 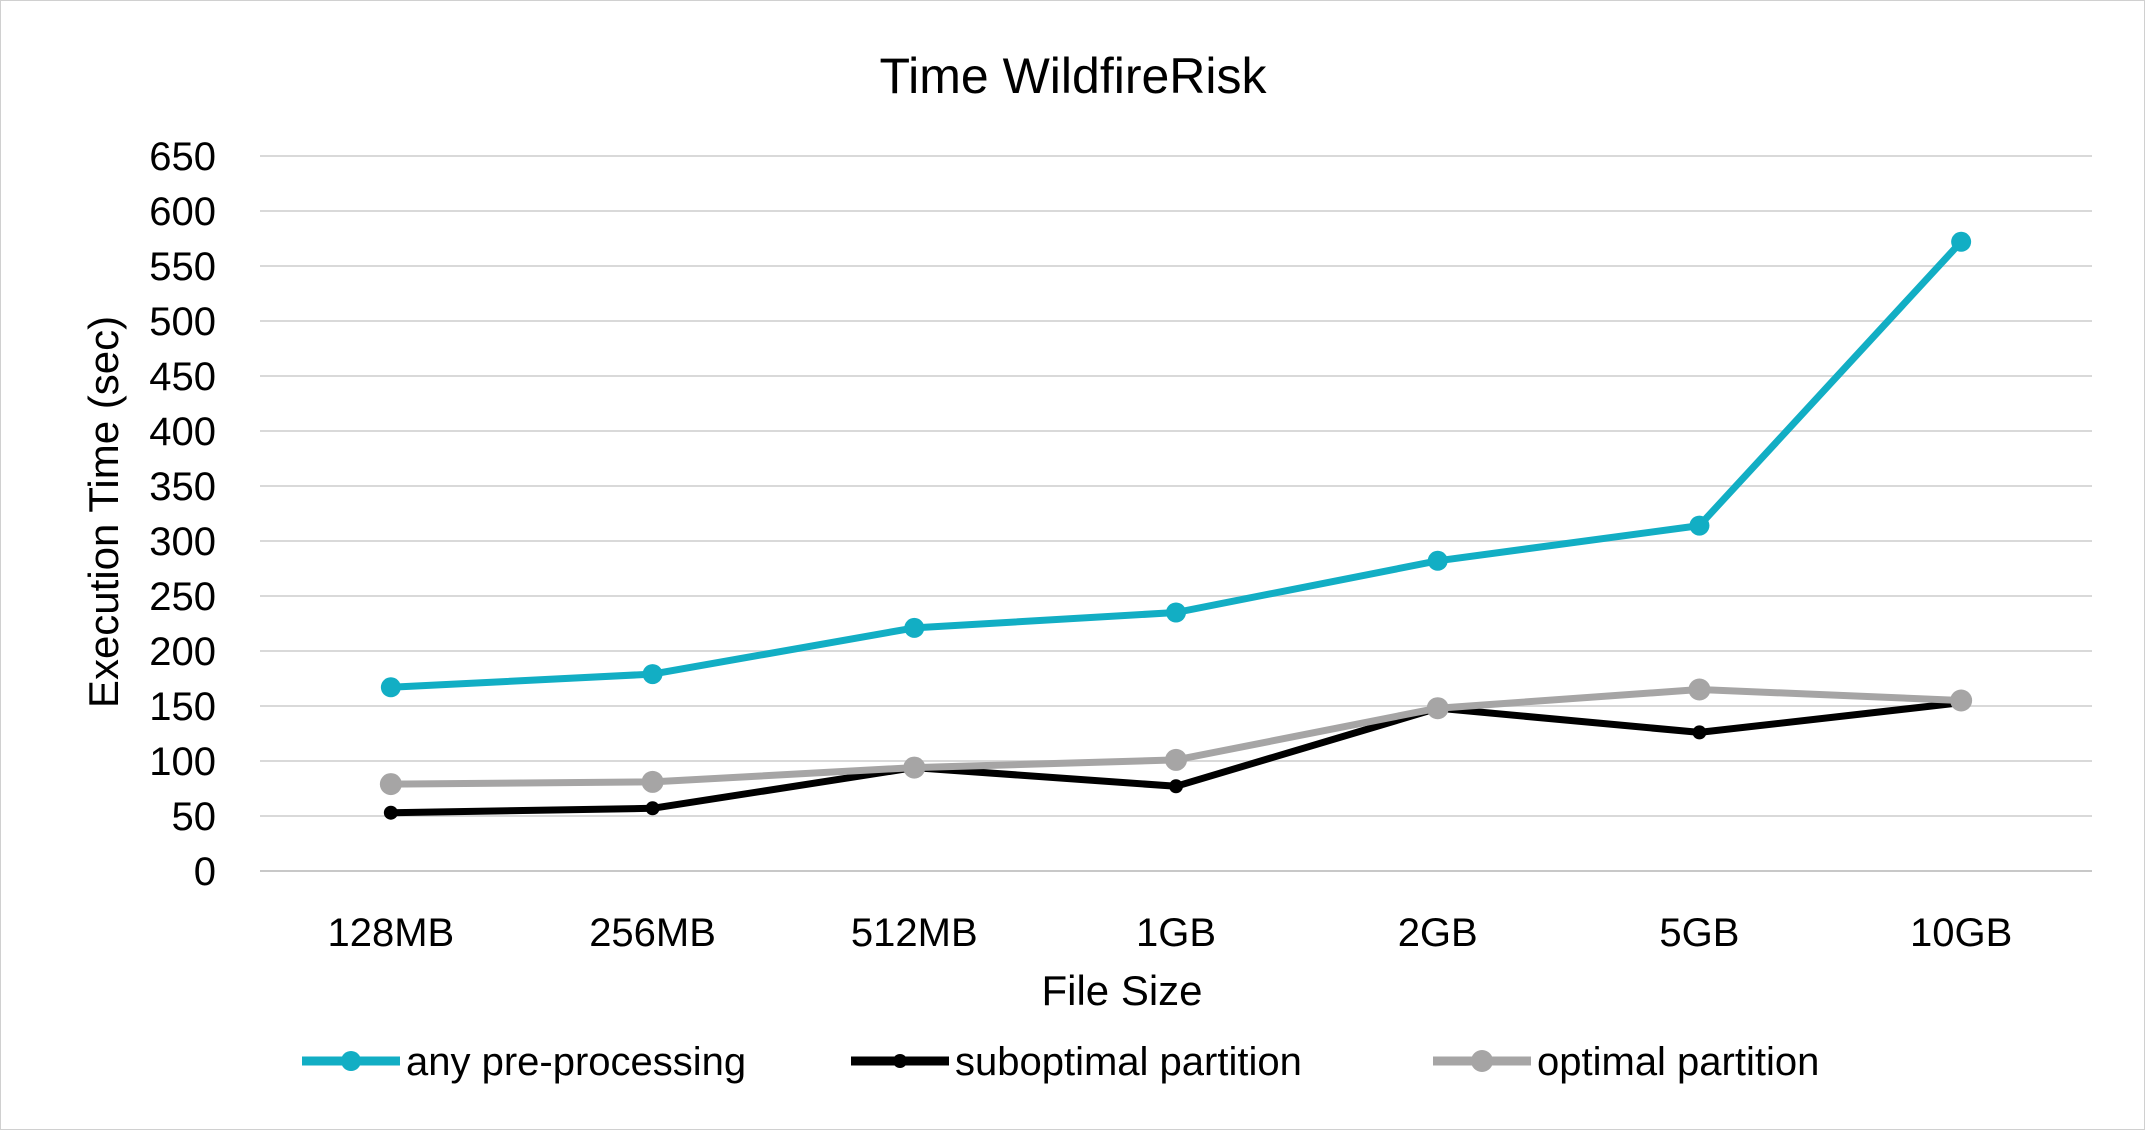 I want to click on x-axis-title: File Size, so click(x=1121, y=990).